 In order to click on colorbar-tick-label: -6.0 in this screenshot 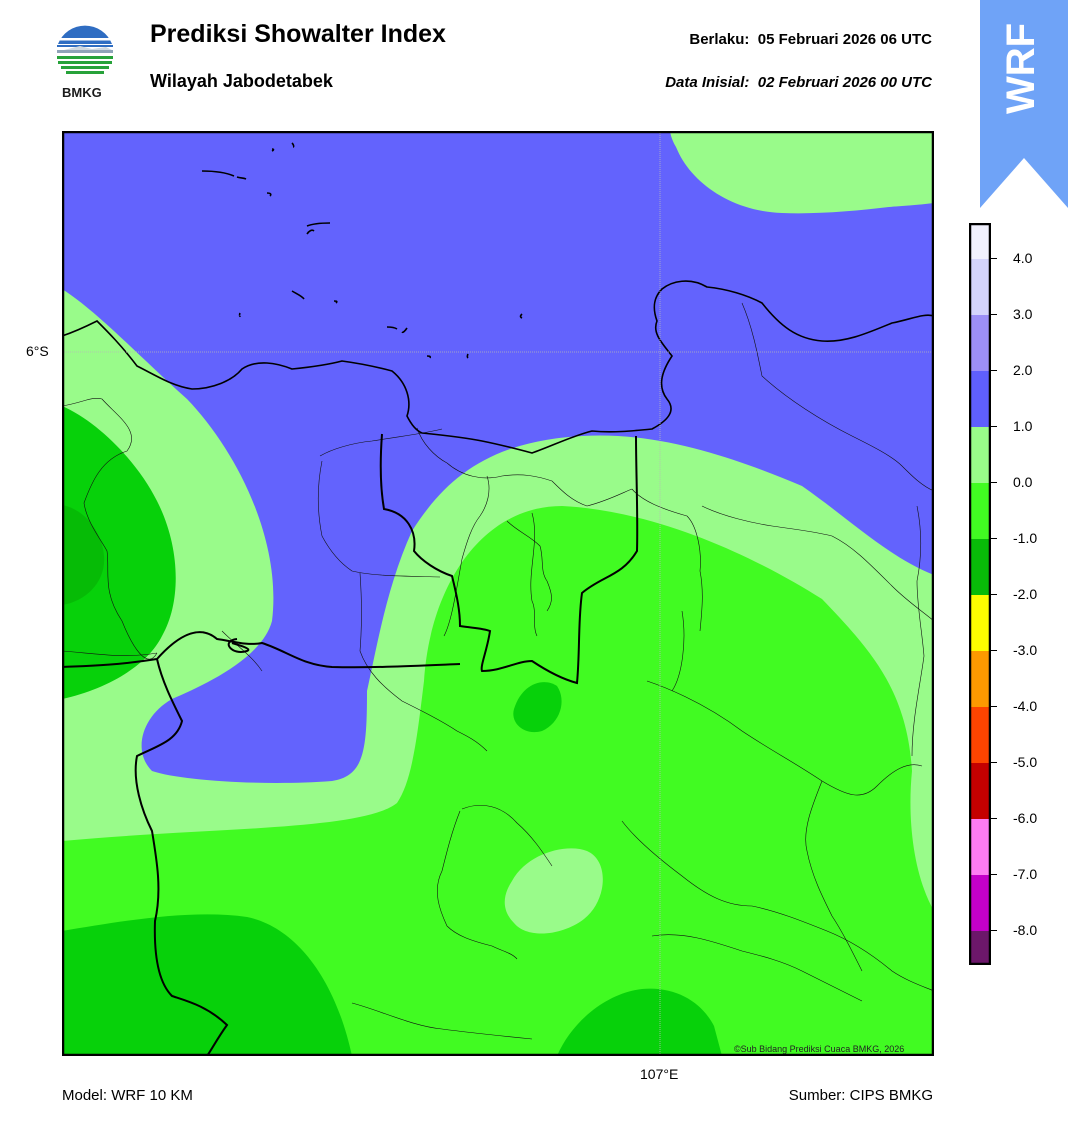, I will do `click(1025, 818)`.